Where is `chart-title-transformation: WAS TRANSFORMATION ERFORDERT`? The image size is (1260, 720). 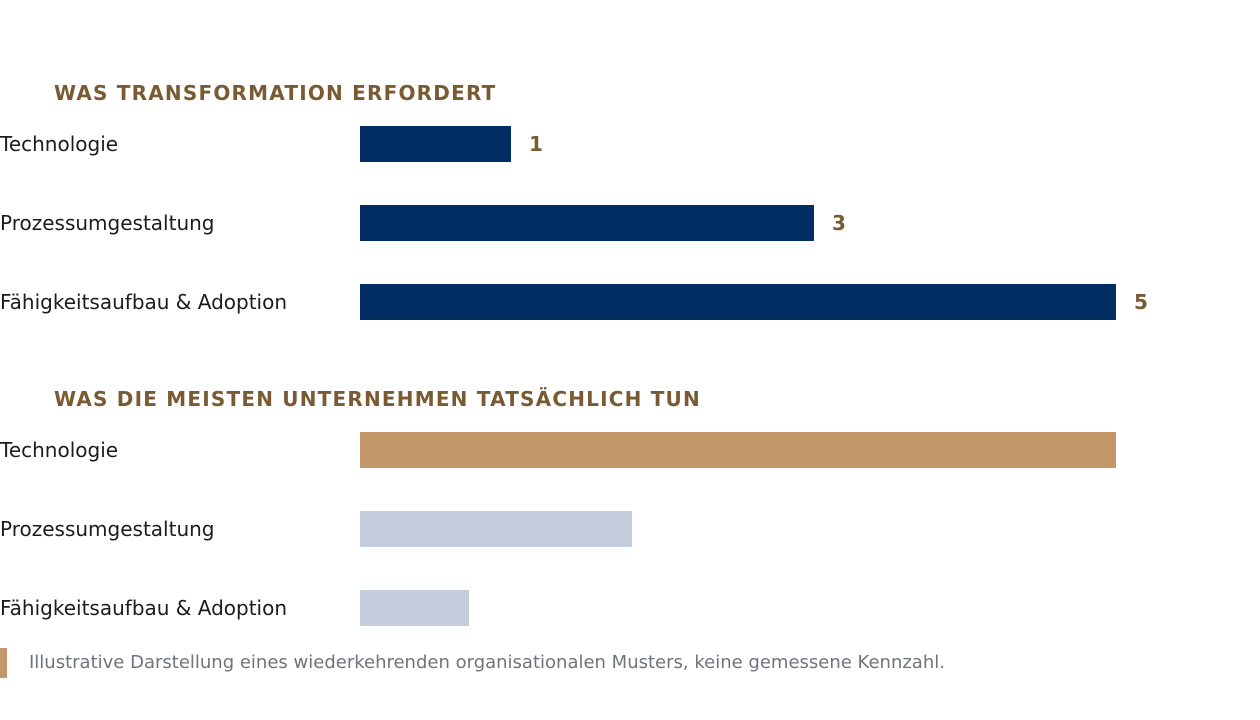
chart-title-transformation: WAS TRANSFORMATION ERFORDERT is located at coordinates (275, 93).